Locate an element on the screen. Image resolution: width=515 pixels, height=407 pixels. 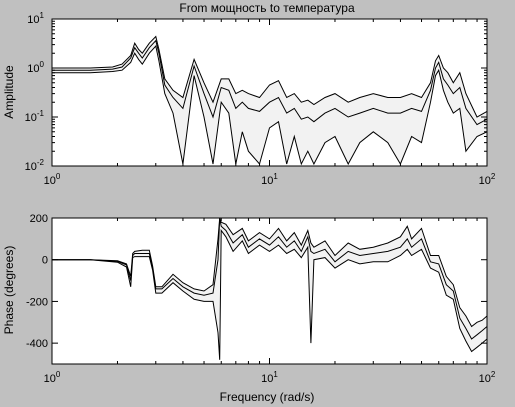
chart-title: From мощность to температура is located at coordinates (267, 8).